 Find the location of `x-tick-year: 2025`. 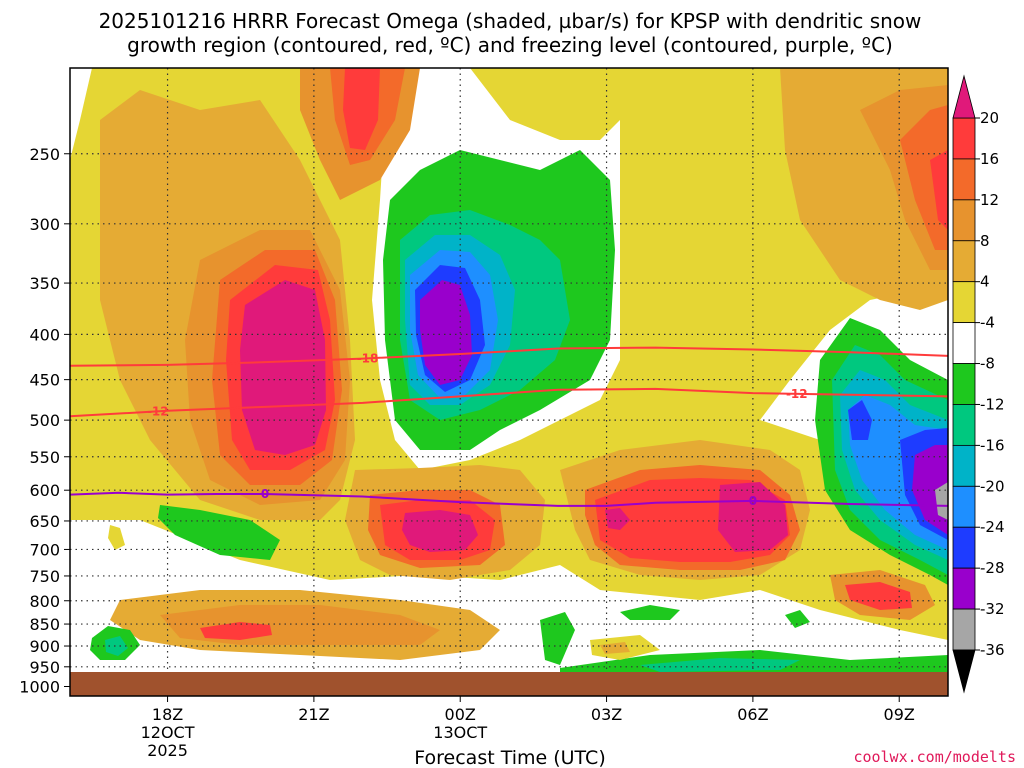

x-tick-year: 2025 is located at coordinates (167, 750).